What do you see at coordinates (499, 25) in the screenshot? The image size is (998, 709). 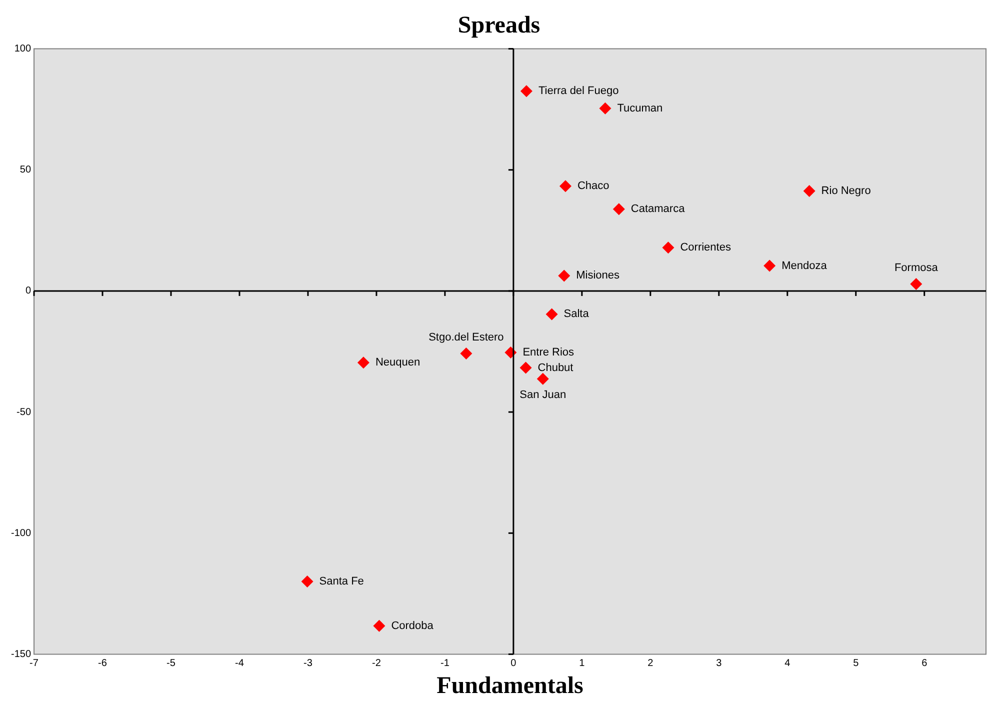 I see `chart-title: Spreads` at bounding box center [499, 25].